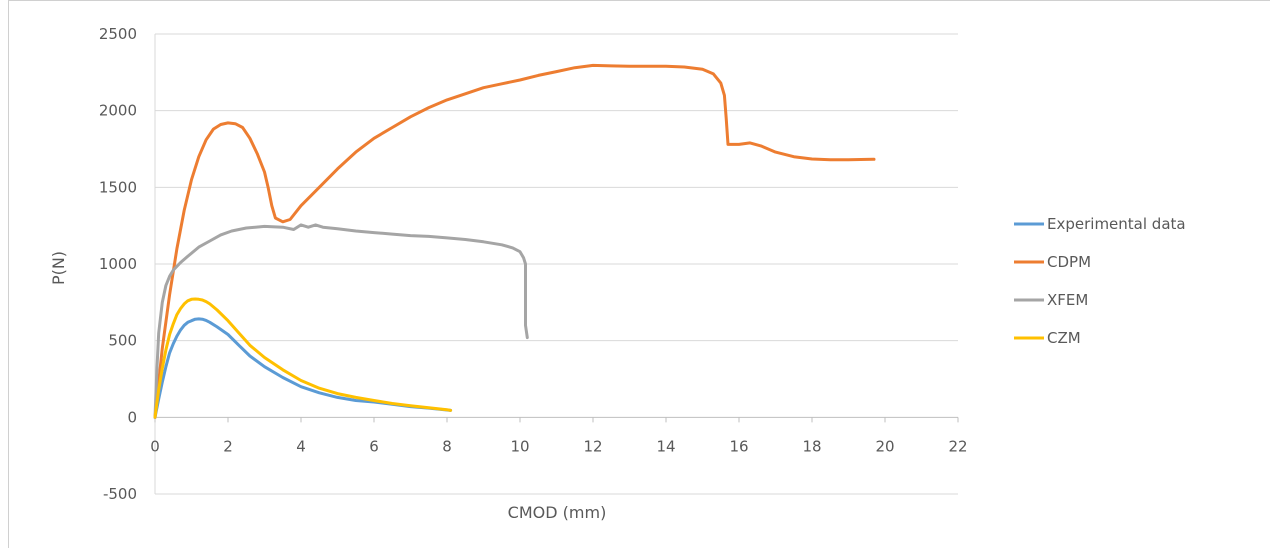  I want to click on x-tick-label: 18, so click(811, 446).